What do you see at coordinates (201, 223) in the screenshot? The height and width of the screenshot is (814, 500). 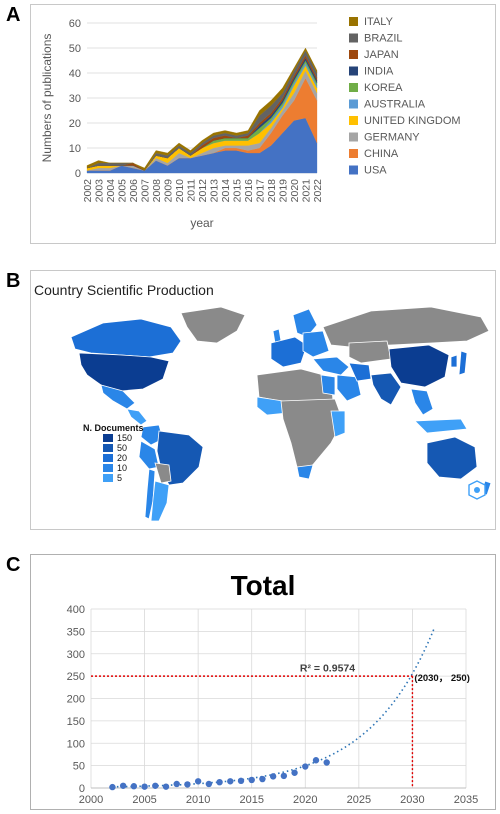 I see `x-axis-title: year` at bounding box center [201, 223].